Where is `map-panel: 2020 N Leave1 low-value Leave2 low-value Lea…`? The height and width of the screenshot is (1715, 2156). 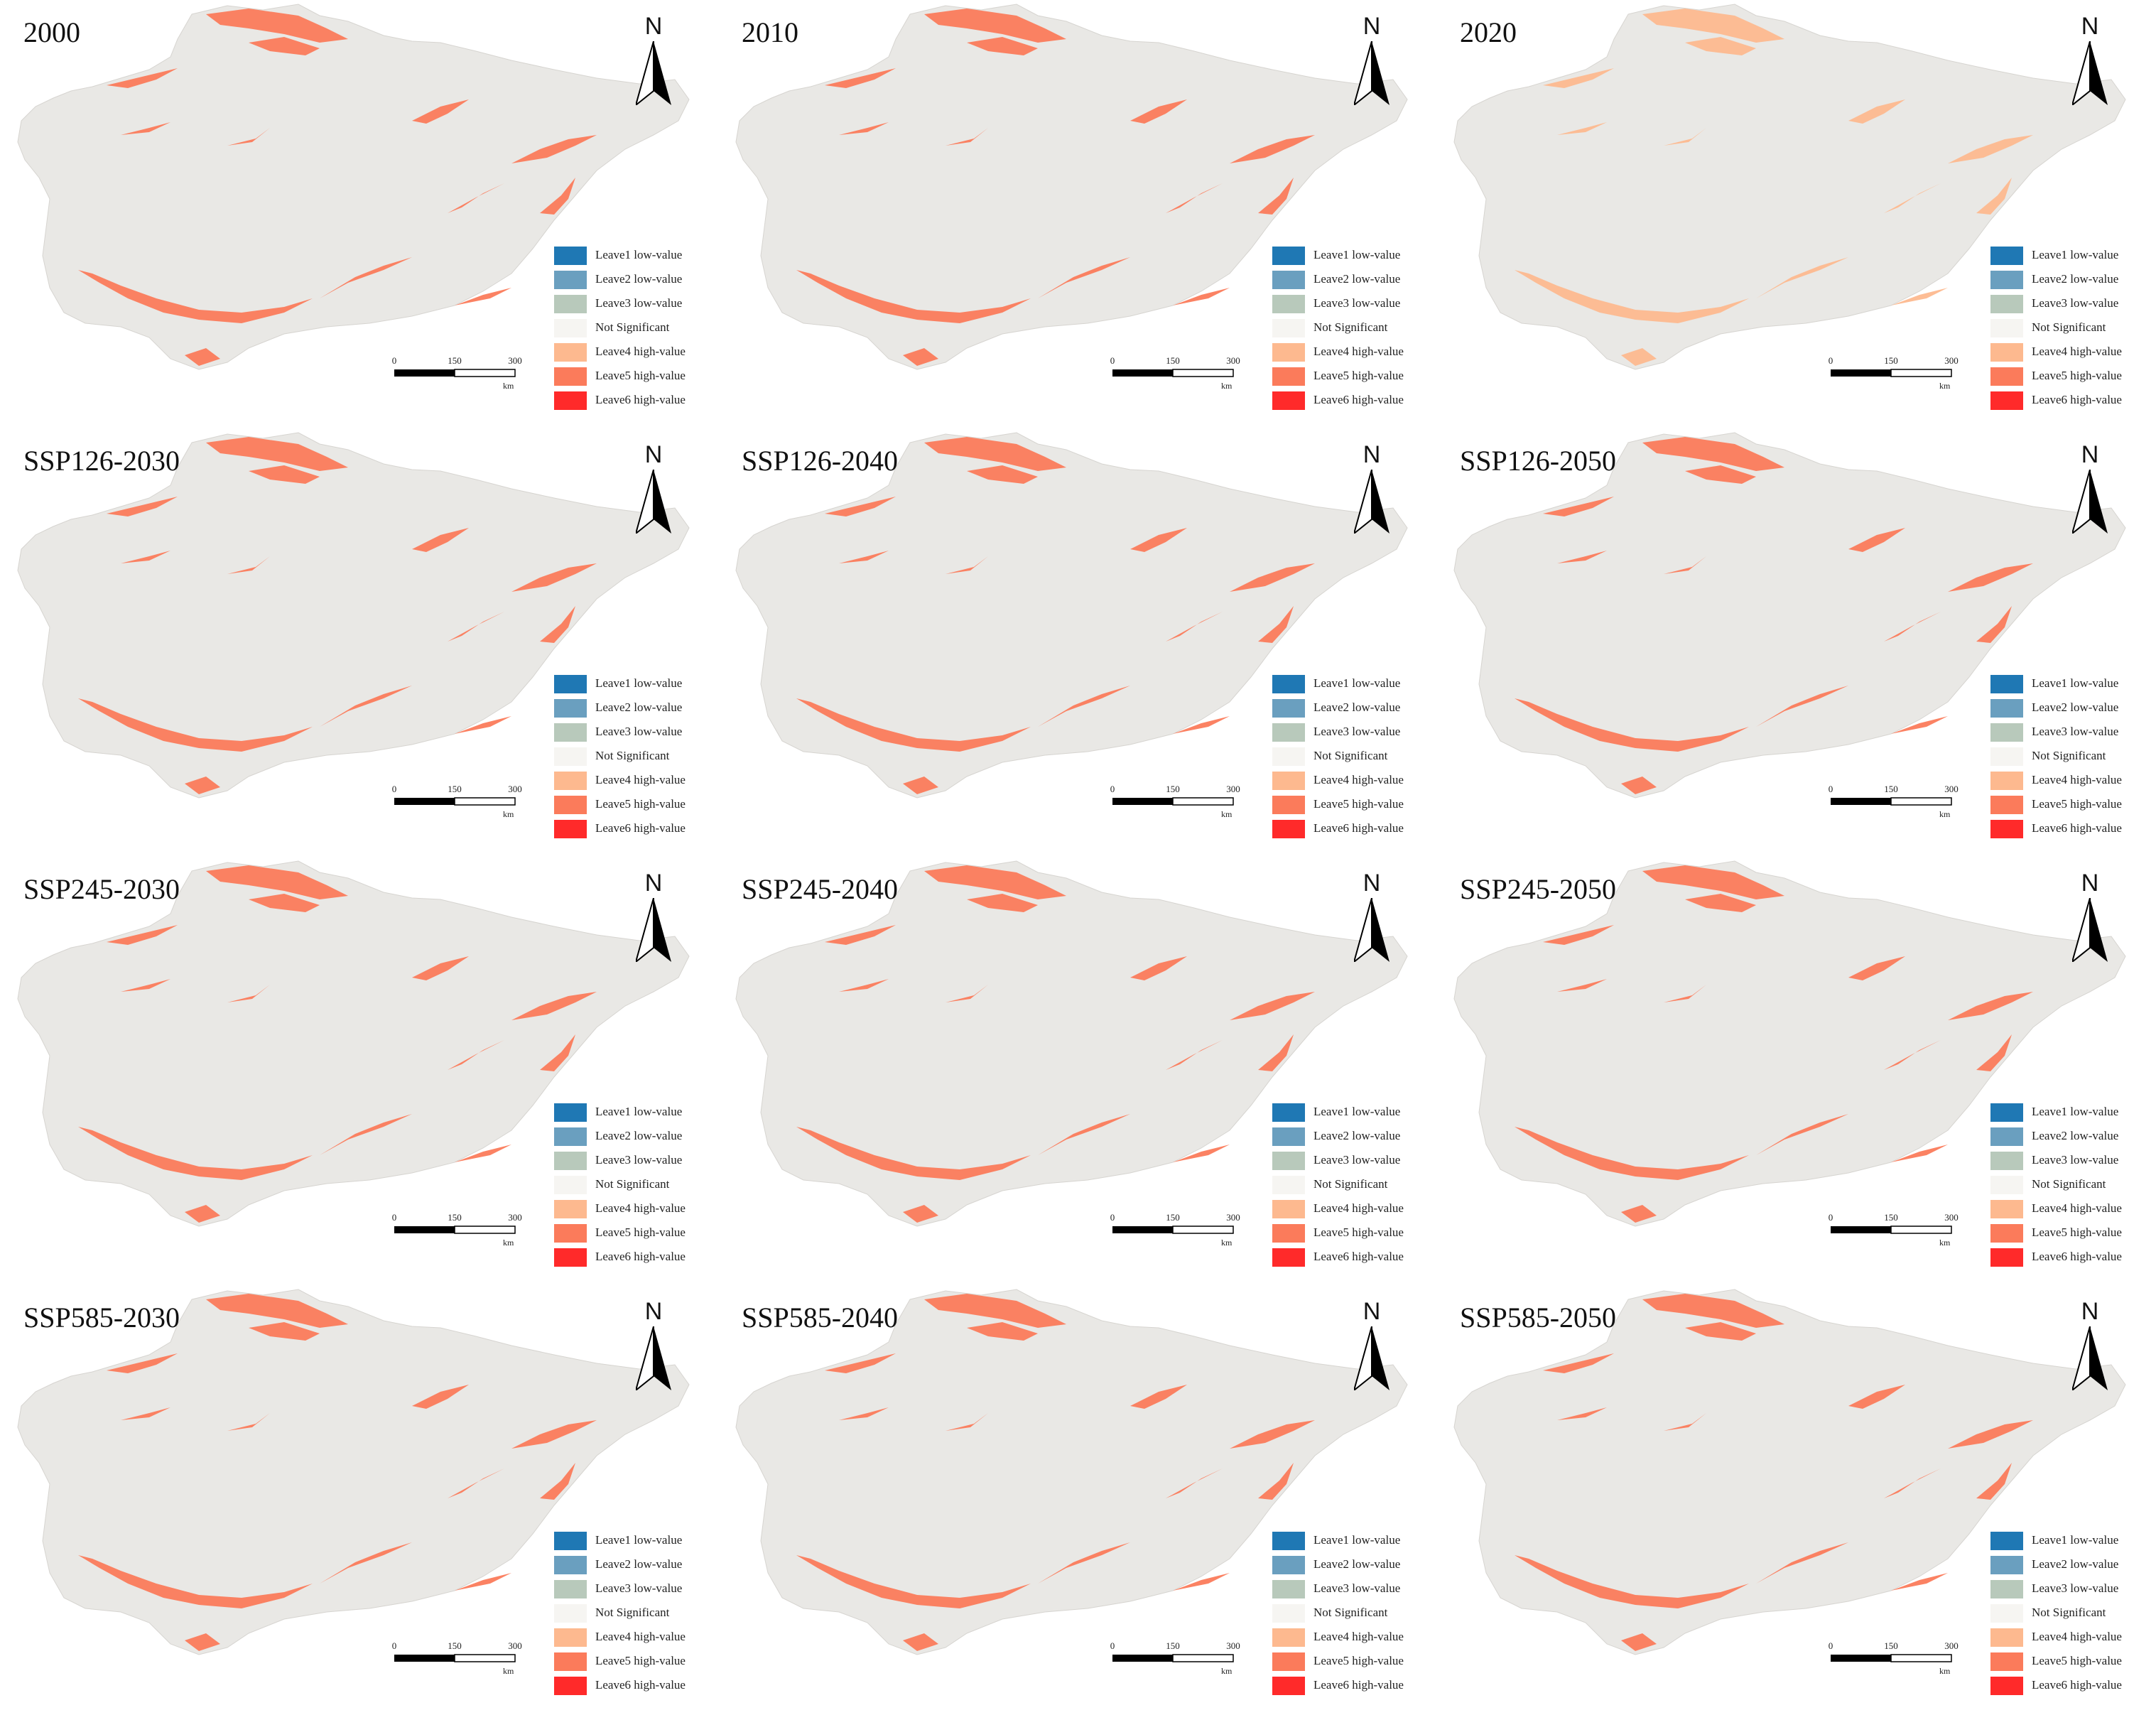
map-panel: 2020 N Leave1 low-value Leave2 low-value Lea… is located at coordinates (1795, 214).